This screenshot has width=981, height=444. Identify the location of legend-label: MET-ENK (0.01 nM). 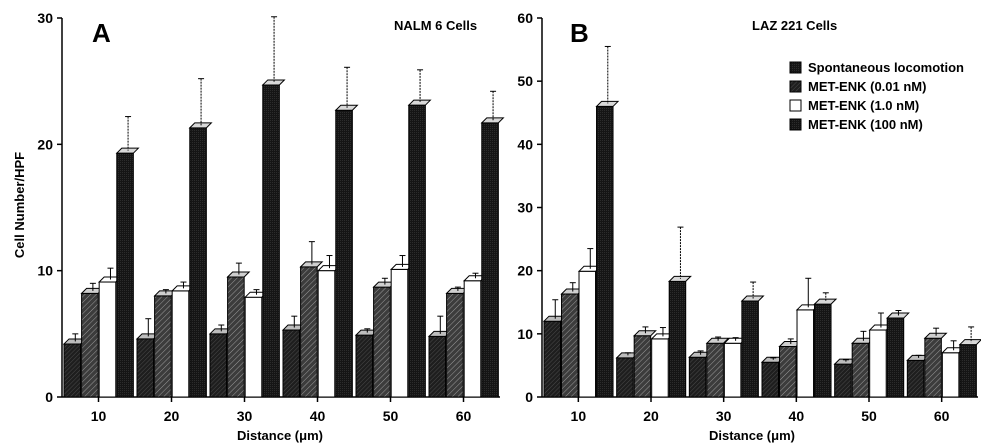
(867, 86).